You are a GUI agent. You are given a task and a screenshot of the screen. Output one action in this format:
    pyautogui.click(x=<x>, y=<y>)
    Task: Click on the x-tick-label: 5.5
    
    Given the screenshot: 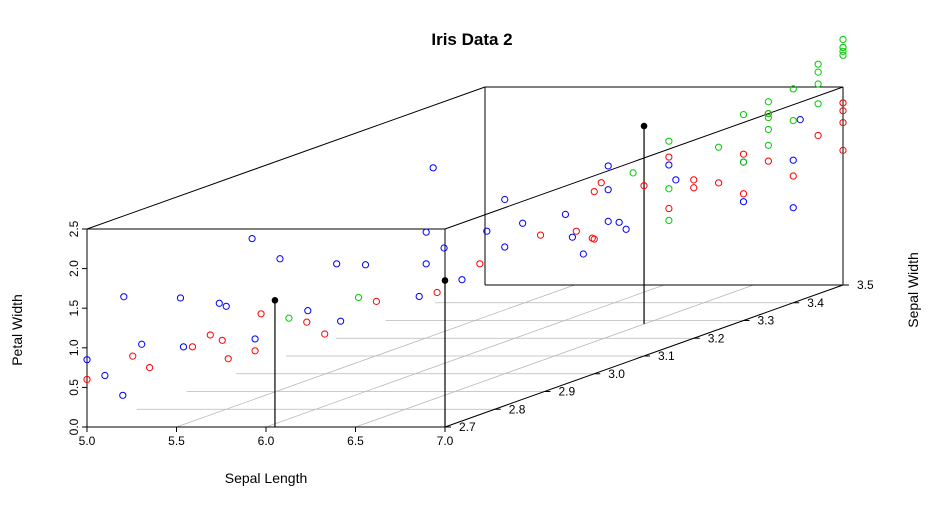 What is the action you would take?
    pyautogui.click(x=176, y=441)
    